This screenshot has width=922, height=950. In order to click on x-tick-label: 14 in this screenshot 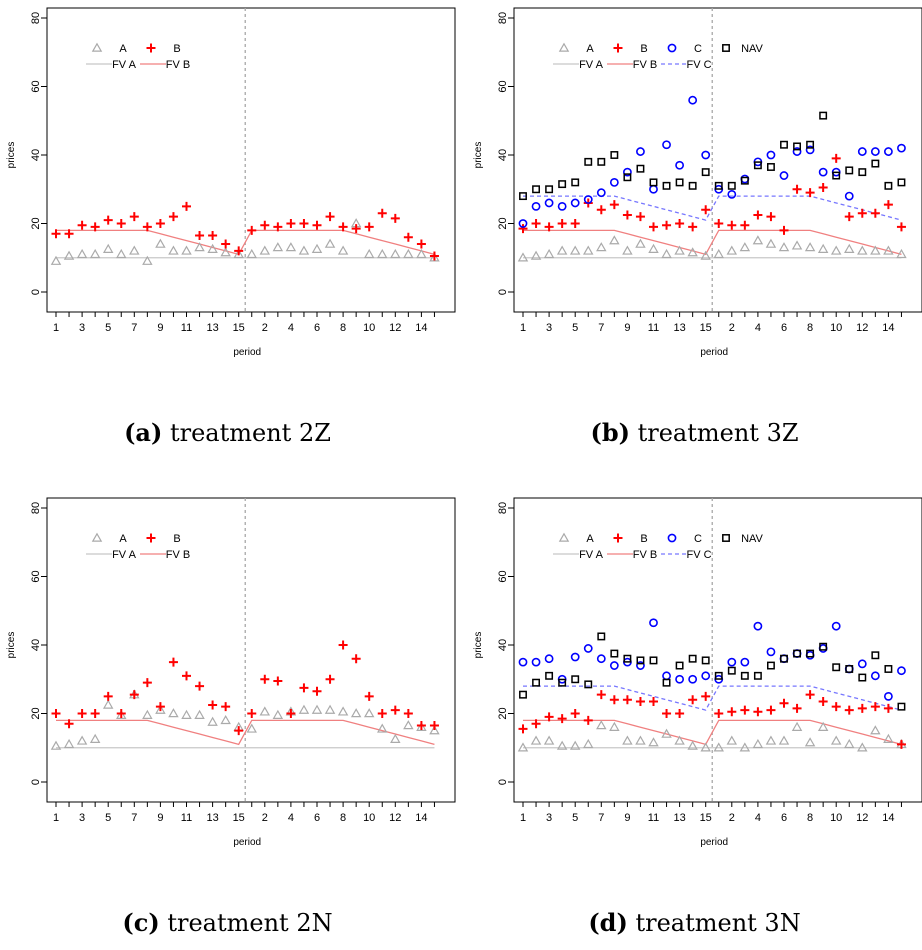, I will do `click(888, 818)`.